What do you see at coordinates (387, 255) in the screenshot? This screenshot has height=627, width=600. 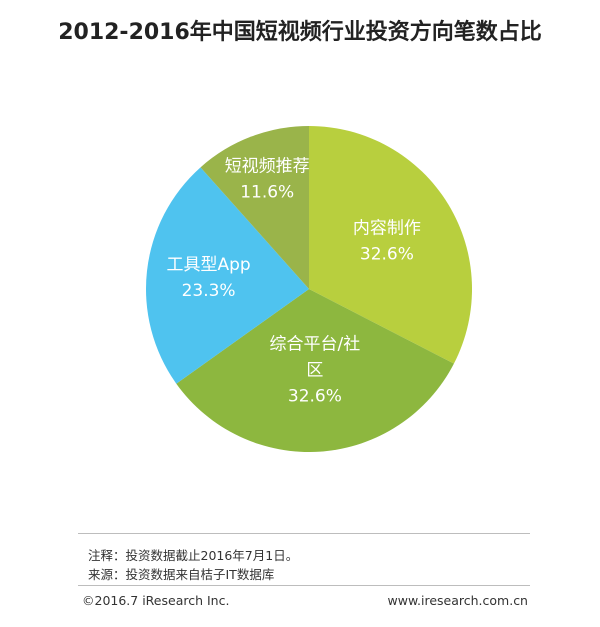 I see `slice-value-label-0: 32.6%` at bounding box center [387, 255].